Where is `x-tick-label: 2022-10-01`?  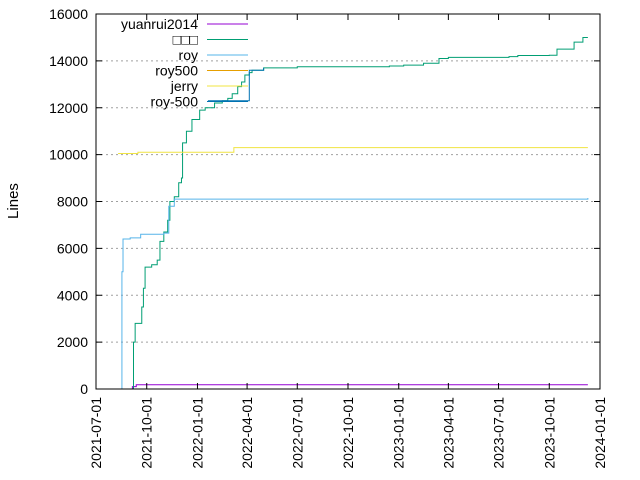
x-tick-label: 2022-10-01 is located at coordinates (348, 433).